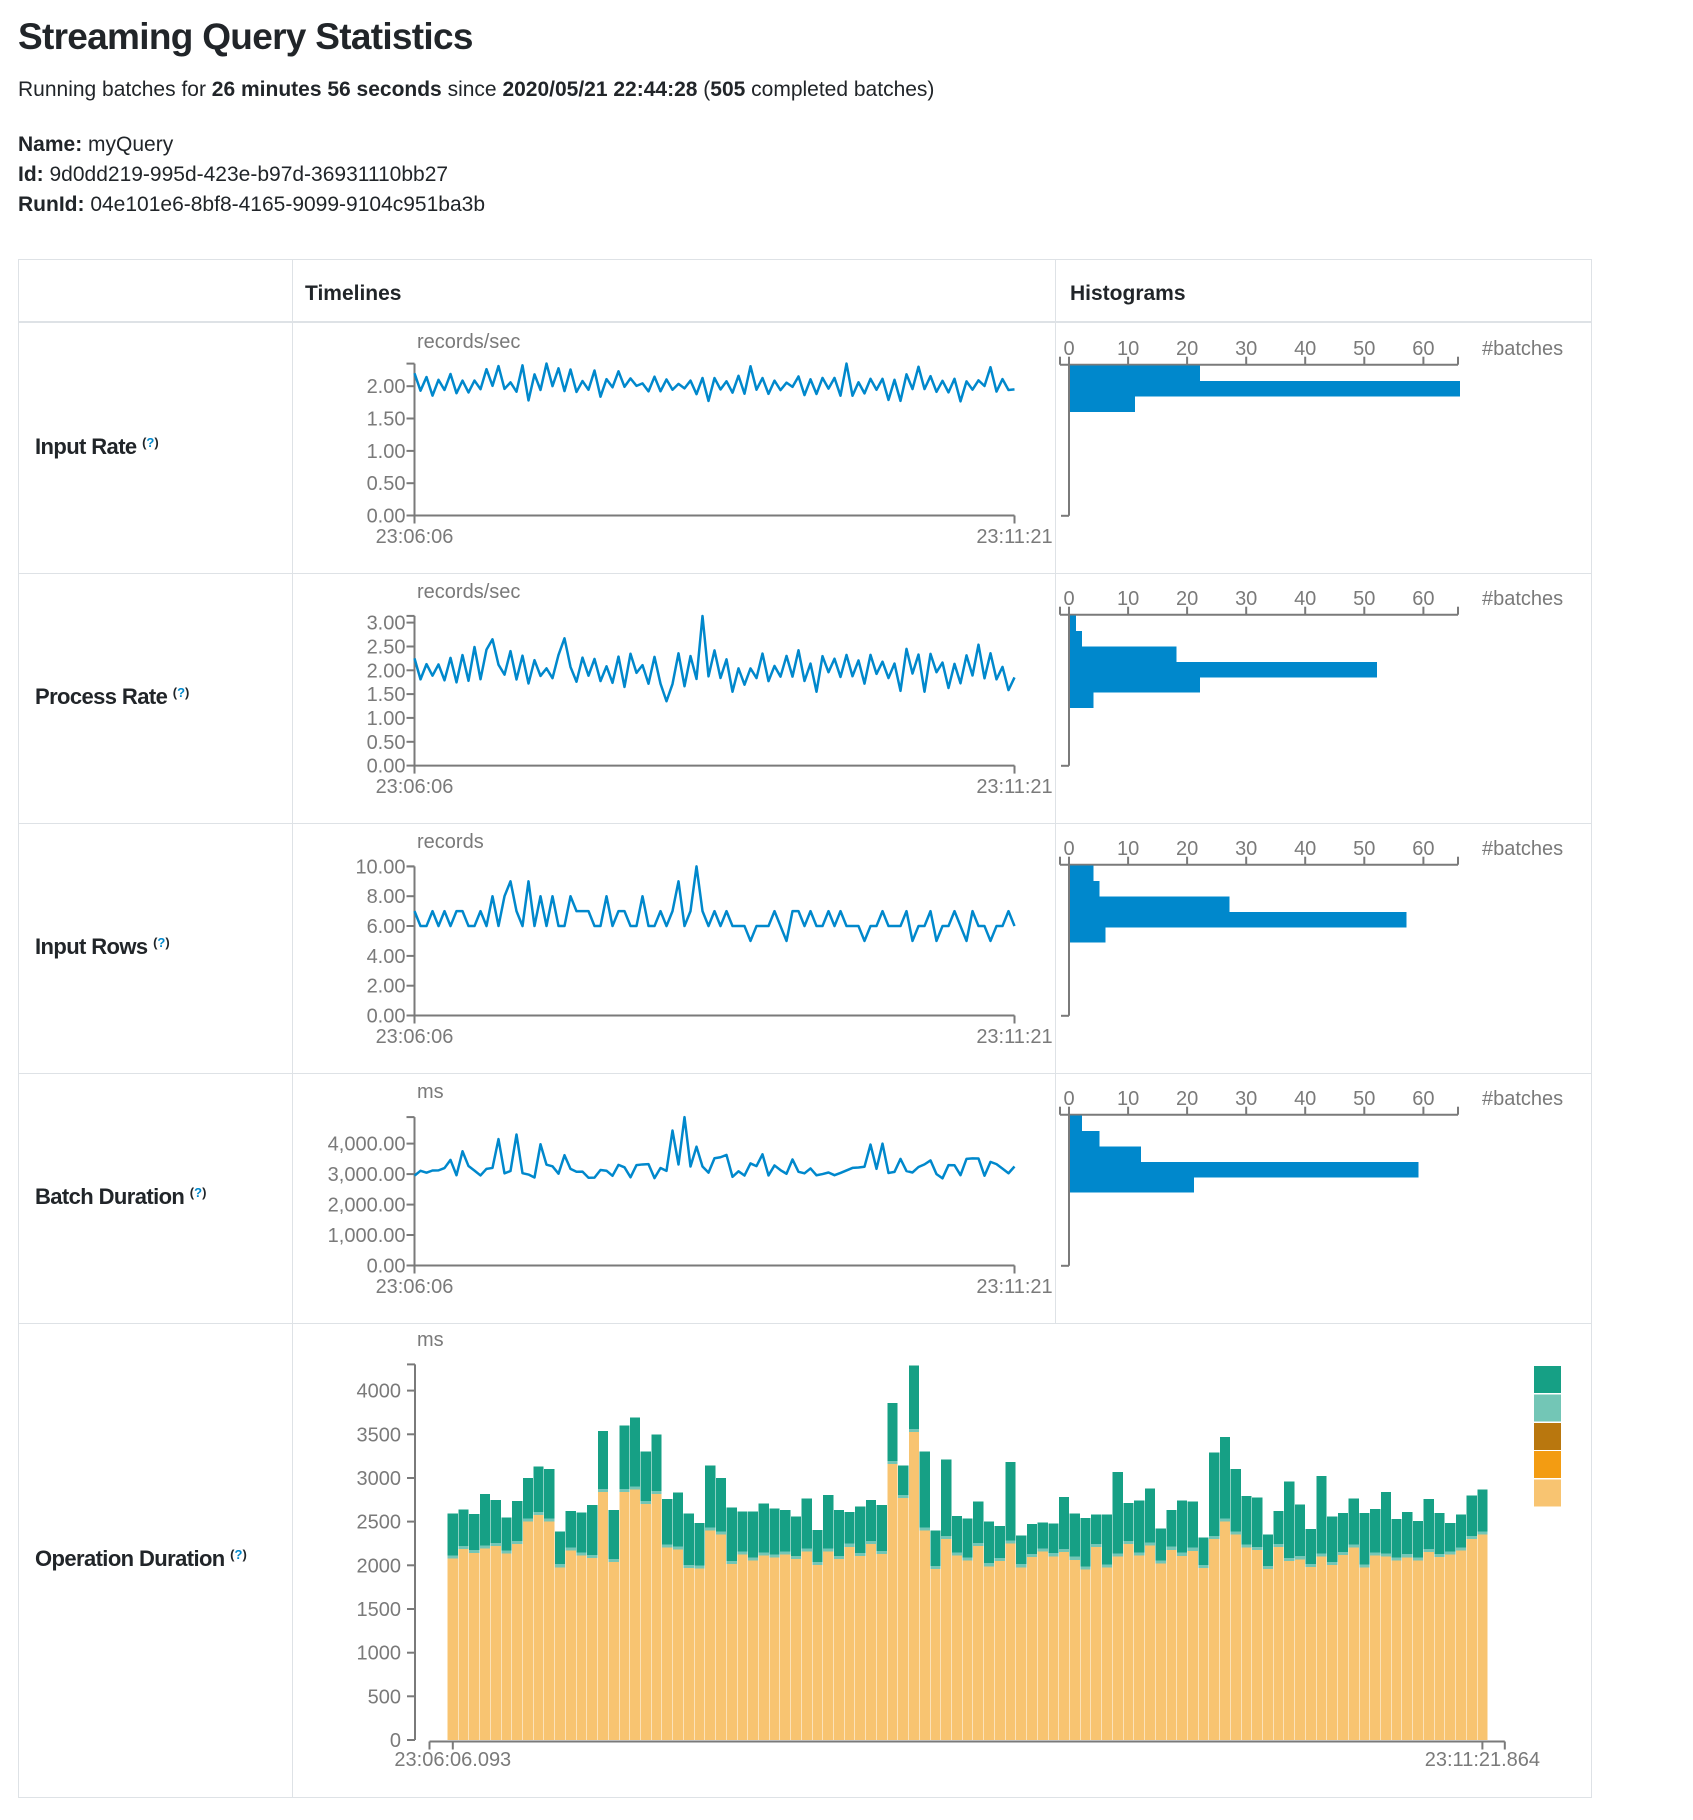  What do you see at coordinates (384, 1697) in the screenshot?
I see `svg-text: 500` at bounding box center [384, 1697].